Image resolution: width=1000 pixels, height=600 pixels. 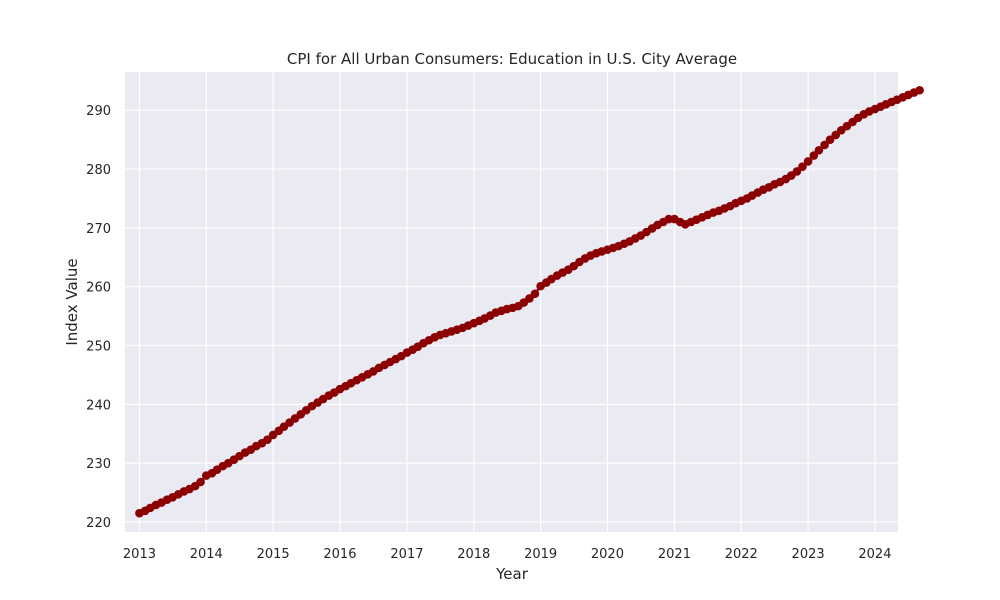 I want to click on x-tick-label: 2022, so click(x=741, y=554).